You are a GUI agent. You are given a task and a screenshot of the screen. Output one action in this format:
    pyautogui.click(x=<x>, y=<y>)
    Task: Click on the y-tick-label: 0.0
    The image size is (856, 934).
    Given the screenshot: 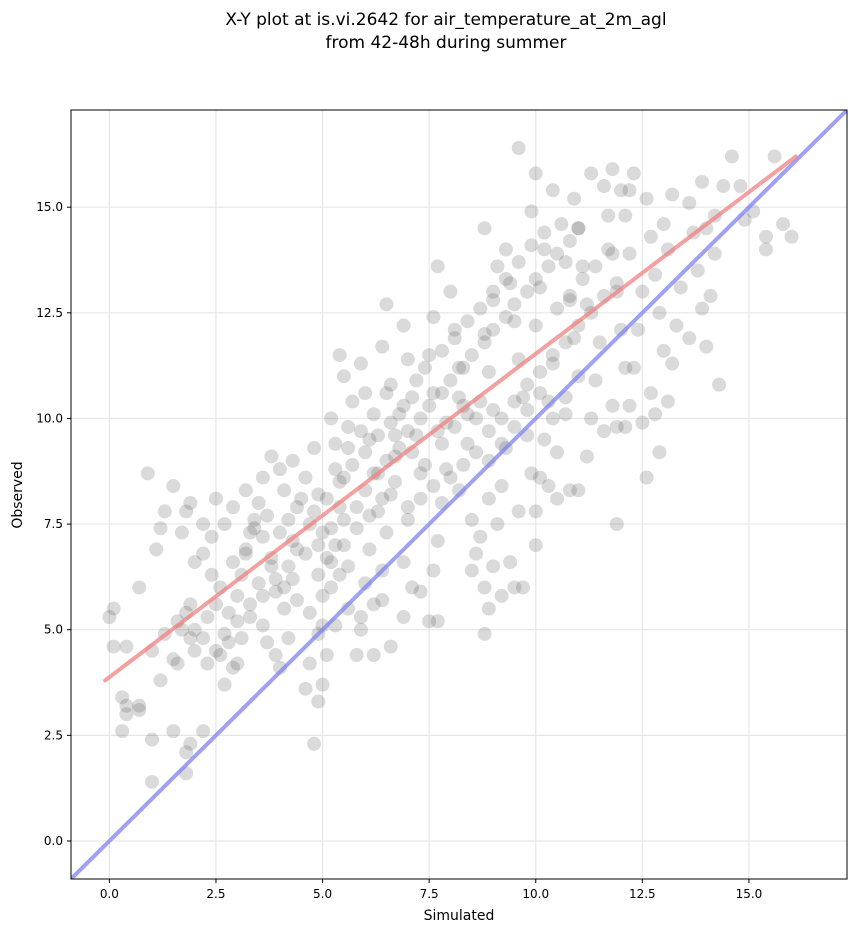 What is the action you would take?
    pyautogui.click(x=53, y=841)
    